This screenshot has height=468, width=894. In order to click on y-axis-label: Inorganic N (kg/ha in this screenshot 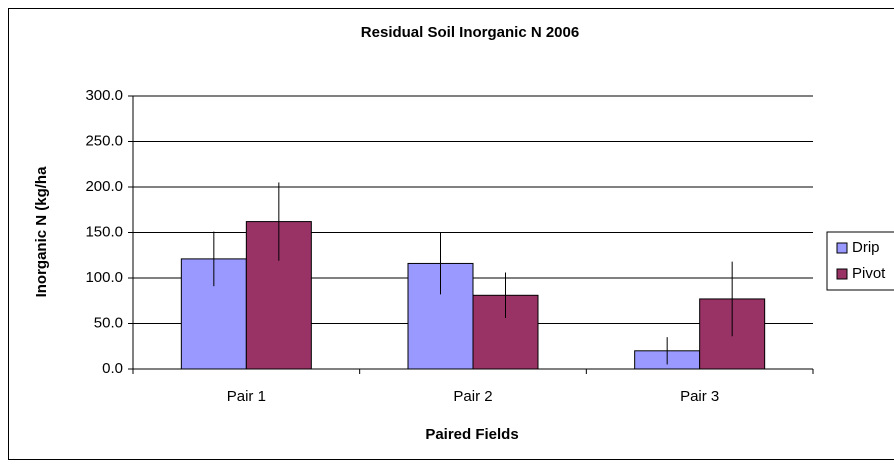, I will do `click(41, 232)`.